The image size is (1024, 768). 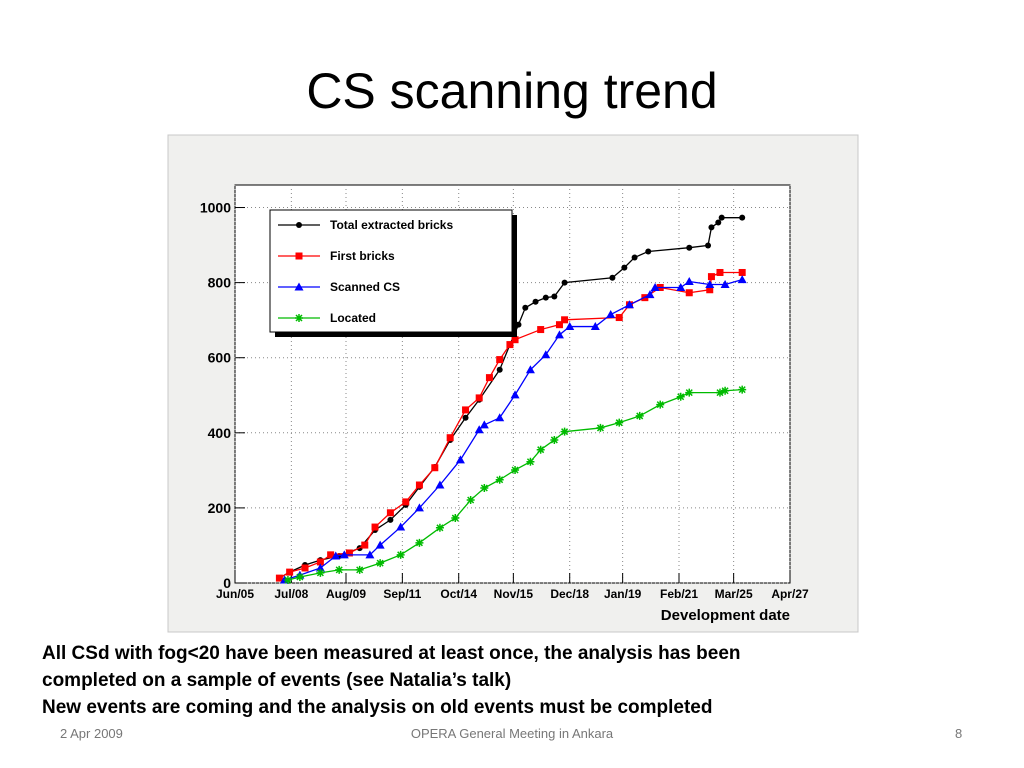 I want to click on footer-page: 8, so click(x=959, y=733).